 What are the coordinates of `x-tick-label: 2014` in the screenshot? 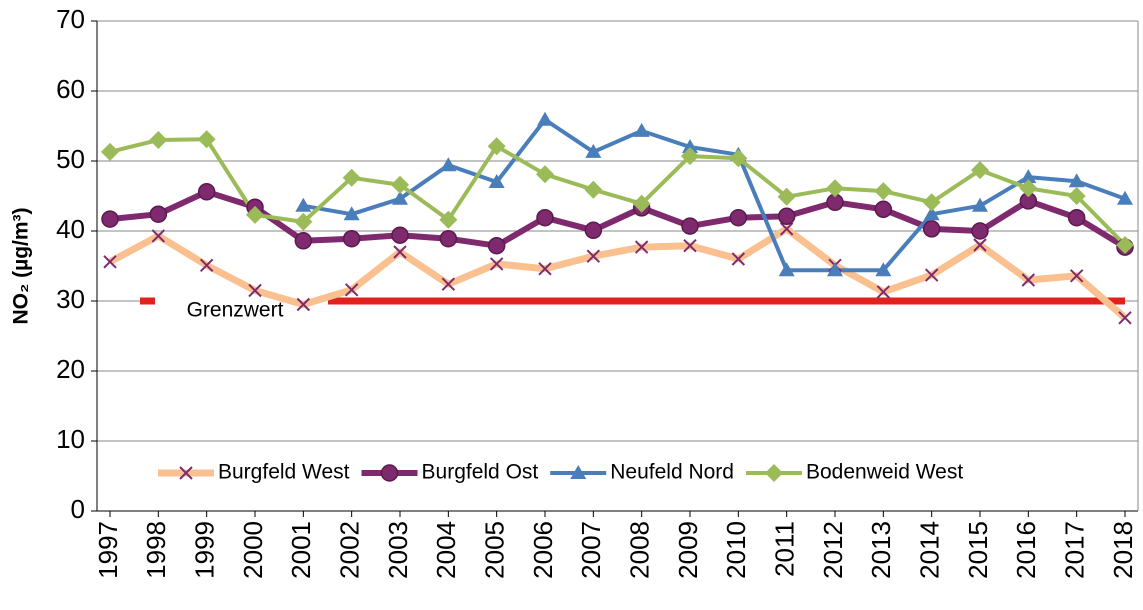 It's located at (930, 550).